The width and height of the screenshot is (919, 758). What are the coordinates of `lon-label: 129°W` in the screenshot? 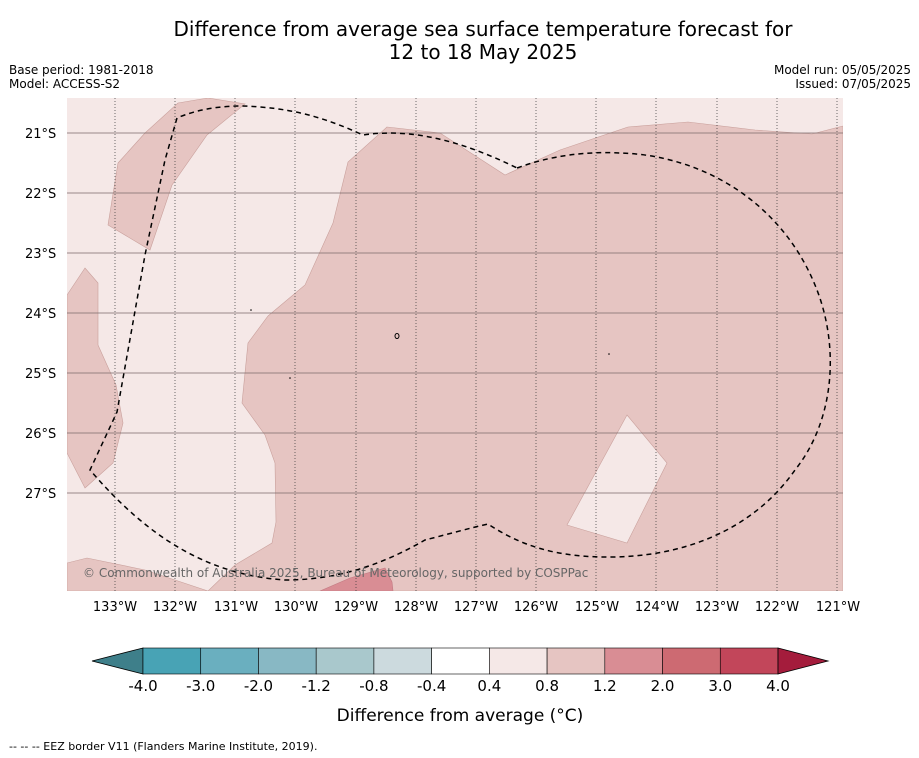 It's located at (356, 607).